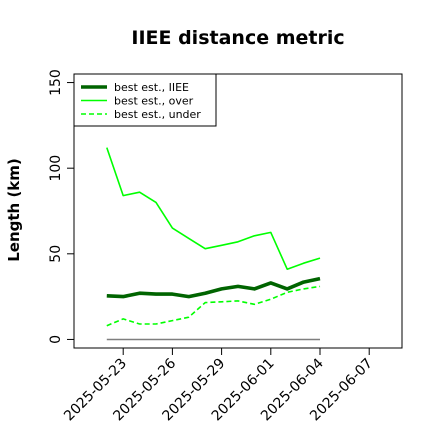 The width and height of the screenshot is (440, 440). I want to click on chart-title: IIEE distance metric, so click(237, 38).